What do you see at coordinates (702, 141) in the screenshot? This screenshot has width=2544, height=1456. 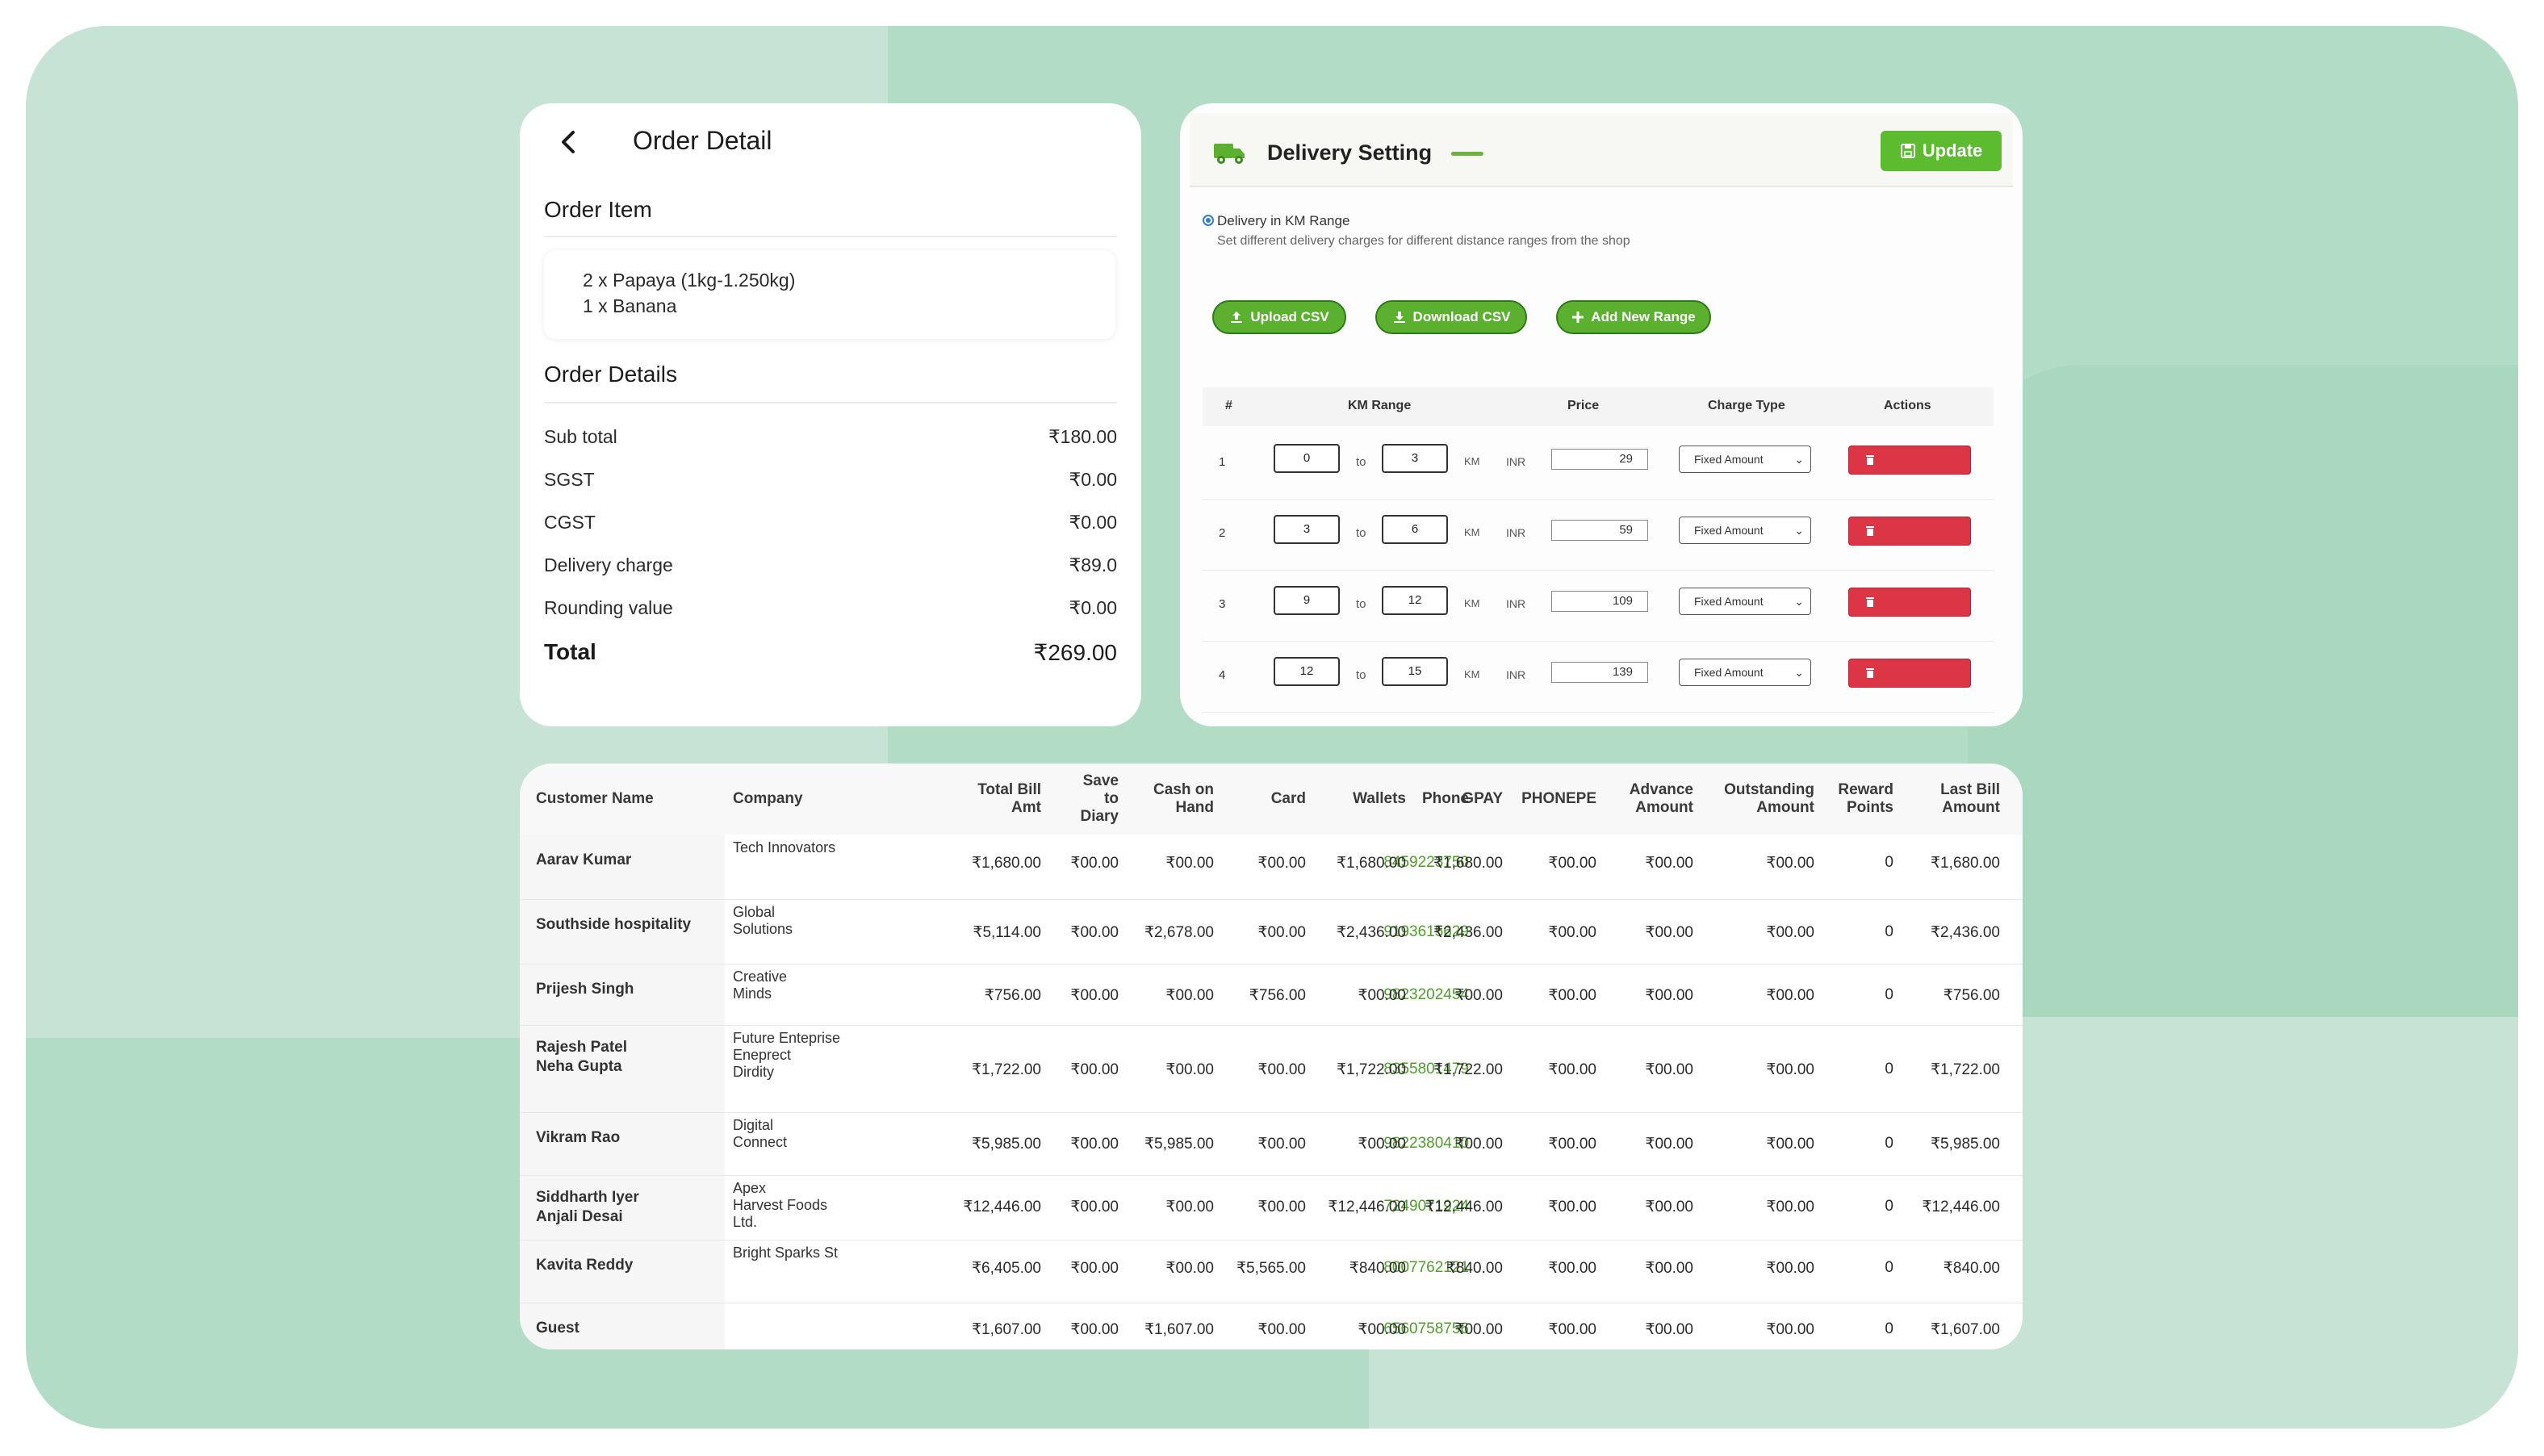 I see `page-title: Order Detail` at bounding box center [702, 141].